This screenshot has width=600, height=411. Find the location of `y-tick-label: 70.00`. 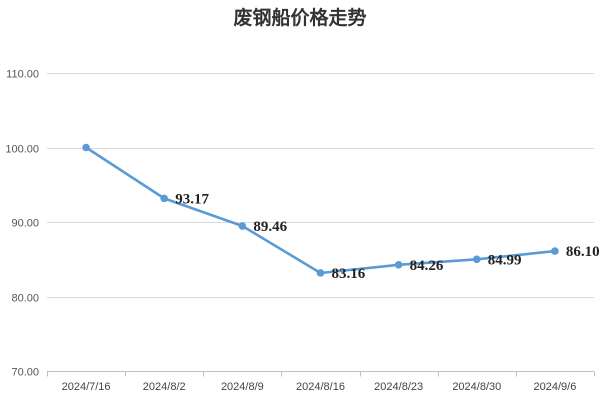

y-tick-label: 70.00 is located at coordinates (25, 373).